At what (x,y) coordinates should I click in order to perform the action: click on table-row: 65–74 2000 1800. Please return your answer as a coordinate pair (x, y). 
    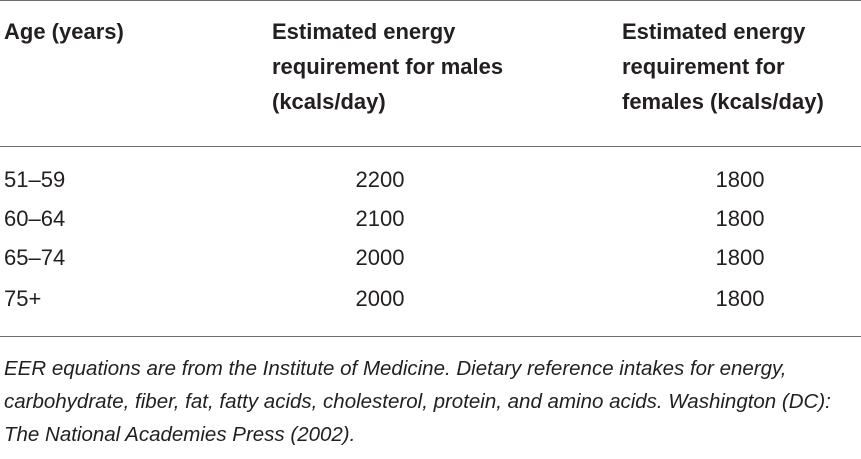
    Looking at the image, I should click on (430, 258).